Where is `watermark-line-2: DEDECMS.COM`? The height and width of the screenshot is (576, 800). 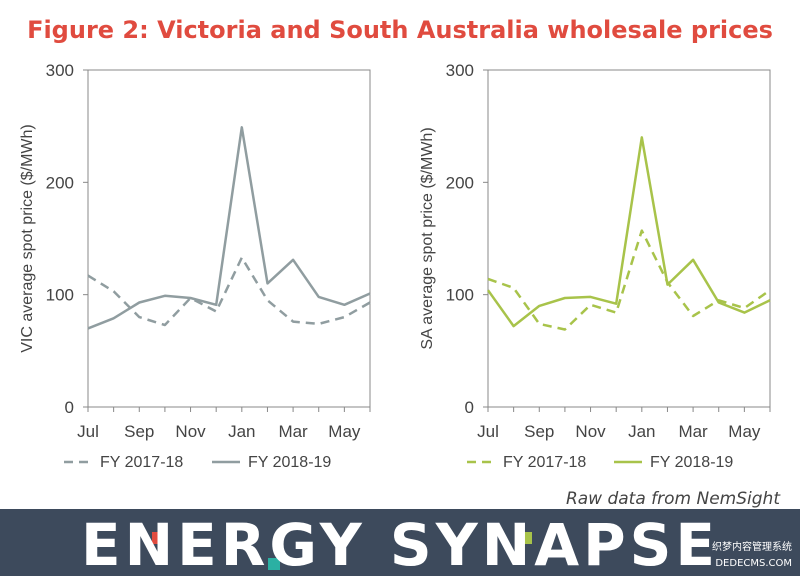 watermark-line-2: DEDECMS.COM is located at coordinates (753, 563).